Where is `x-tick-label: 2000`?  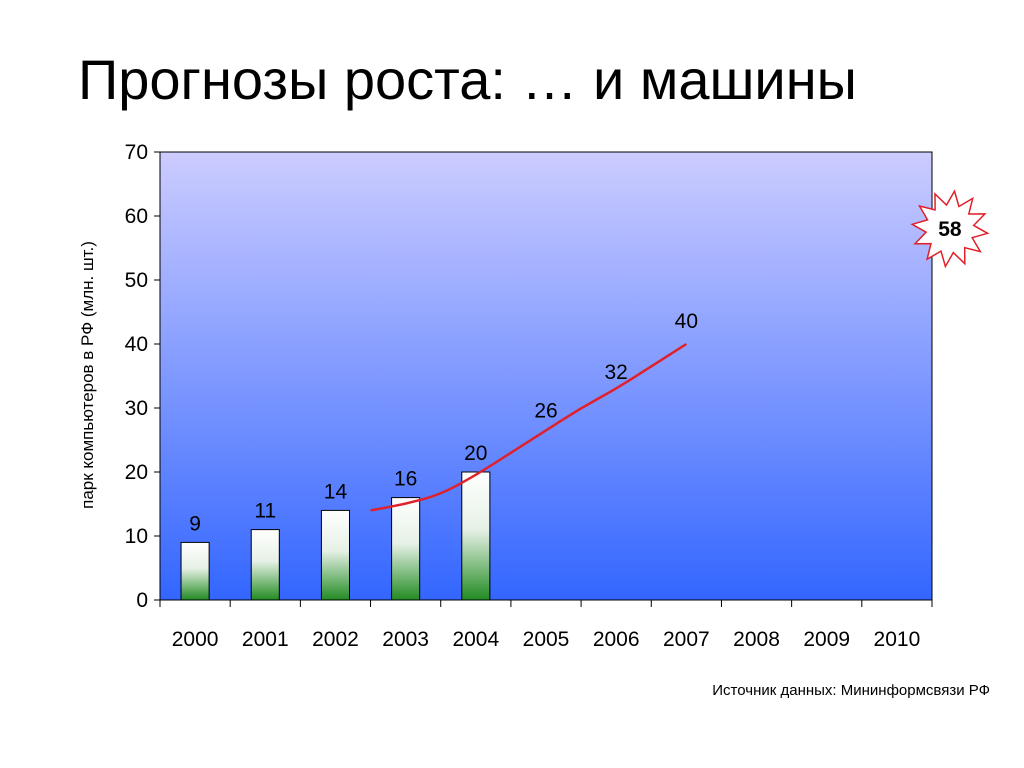 x-tick-label: 2000 is located at coordinates (195, 639).